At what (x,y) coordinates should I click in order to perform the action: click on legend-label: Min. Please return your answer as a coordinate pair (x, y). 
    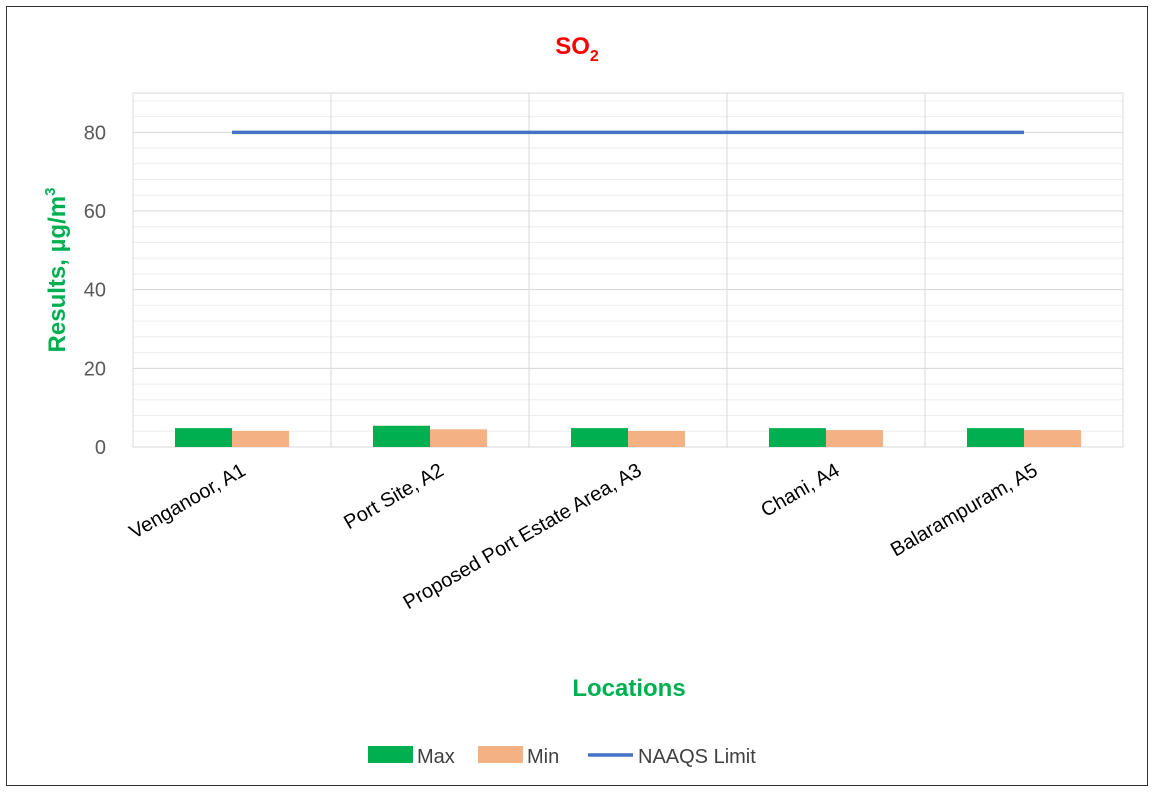
    Looking at the image, I should click on (543, 757).